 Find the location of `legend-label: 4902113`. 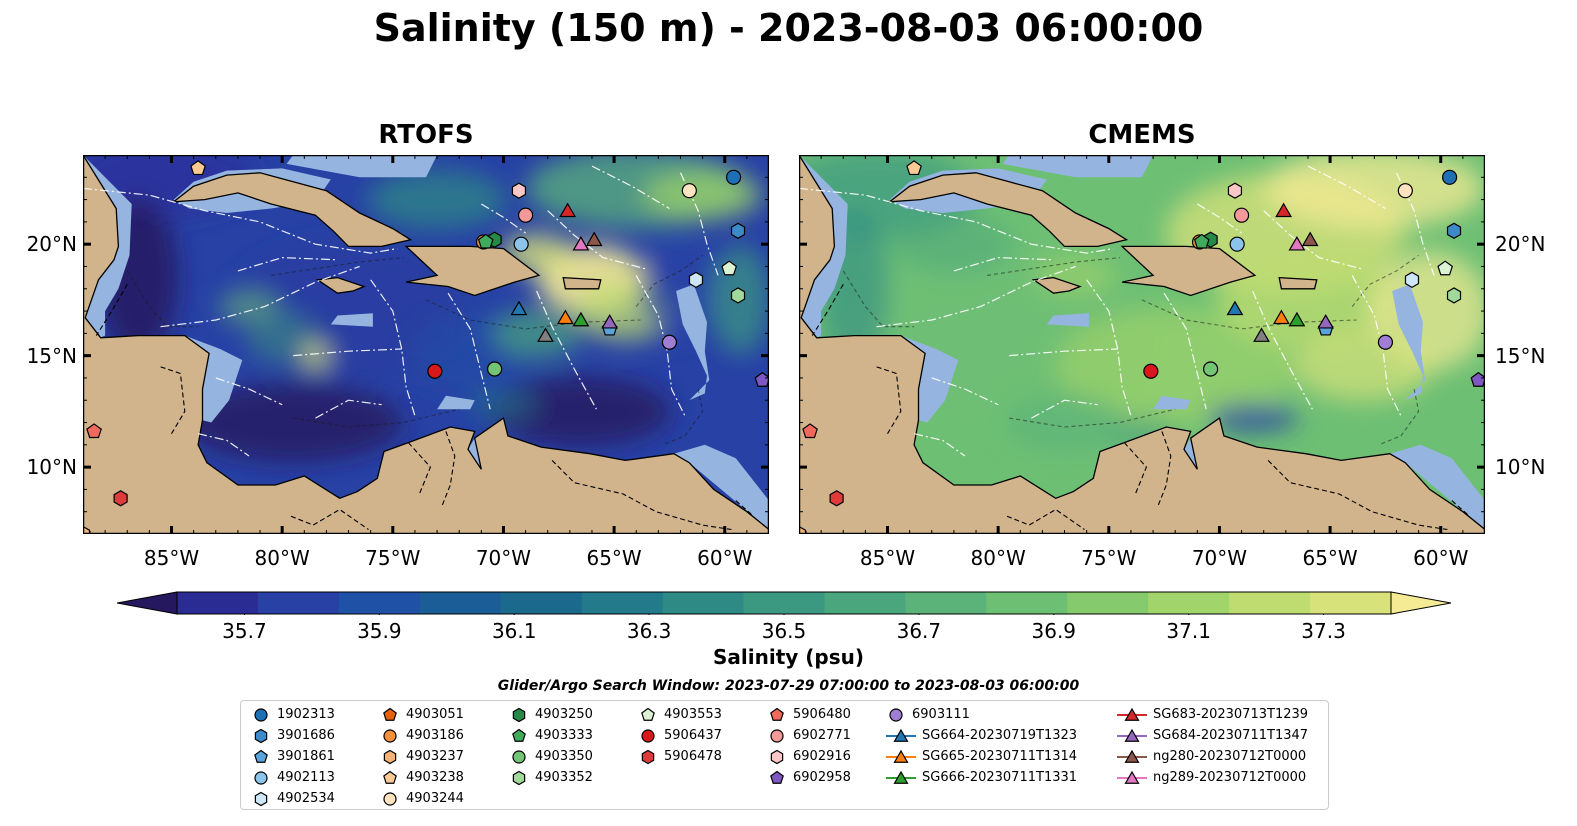

legend-label: 4902113 is located at coordinates (306, 777).